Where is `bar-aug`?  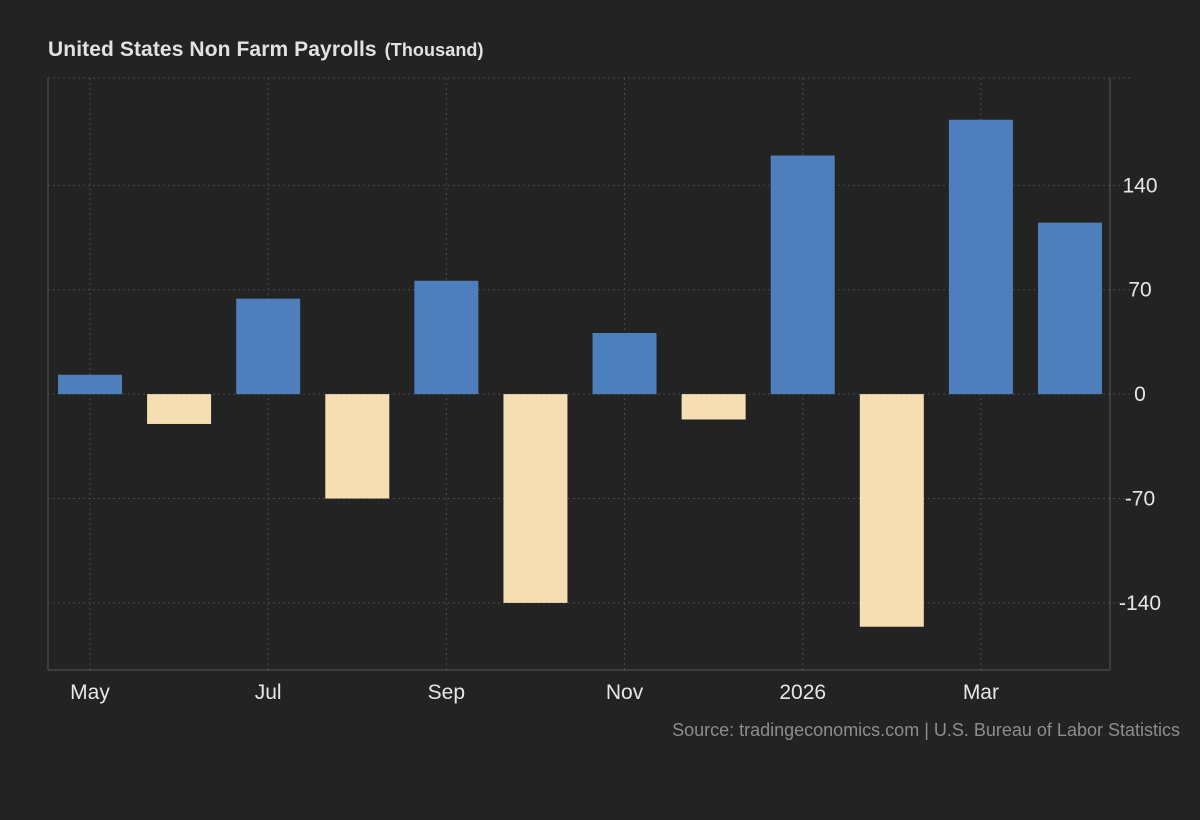 bar-aug is located at coordinates (357, 446).